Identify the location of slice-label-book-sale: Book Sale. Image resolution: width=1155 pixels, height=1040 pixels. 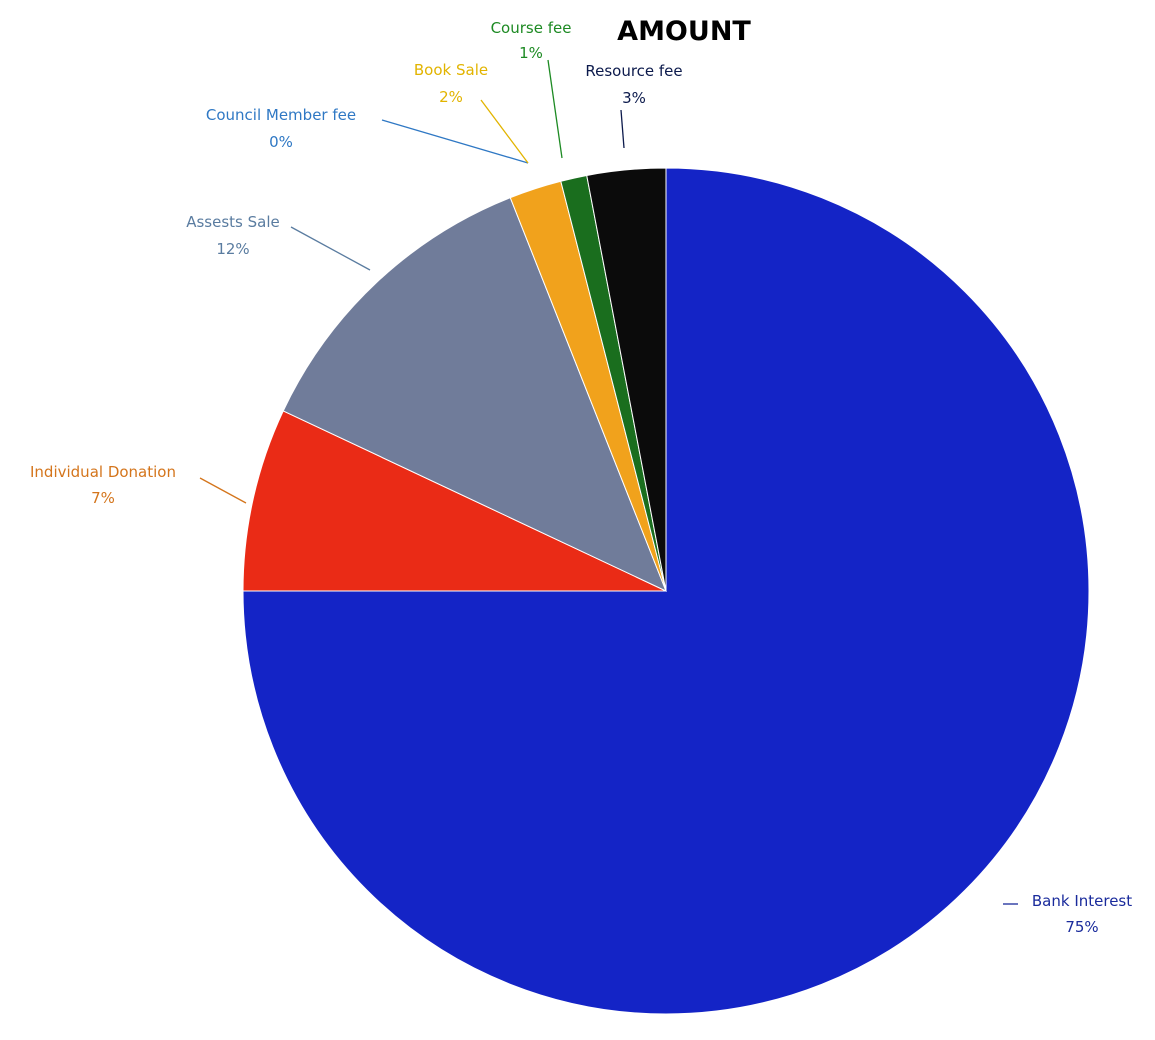
(451, 70).